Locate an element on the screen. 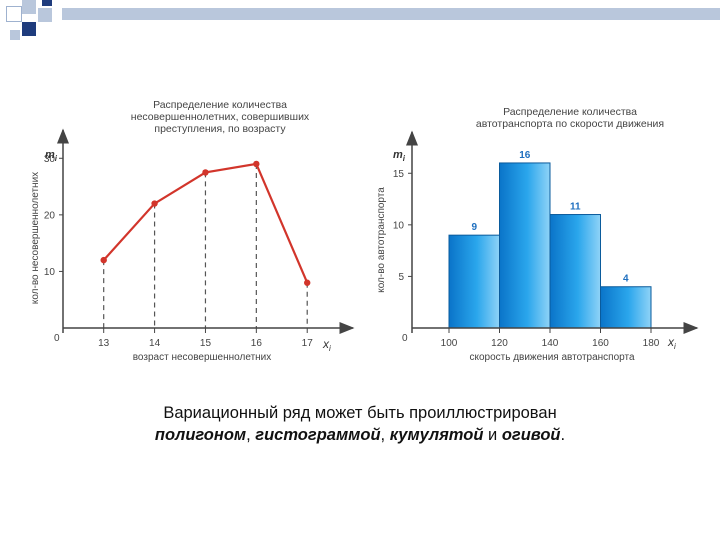 The image size is (720, 540). chart2-x-symbol: xi is located at coordinates (671, 343).